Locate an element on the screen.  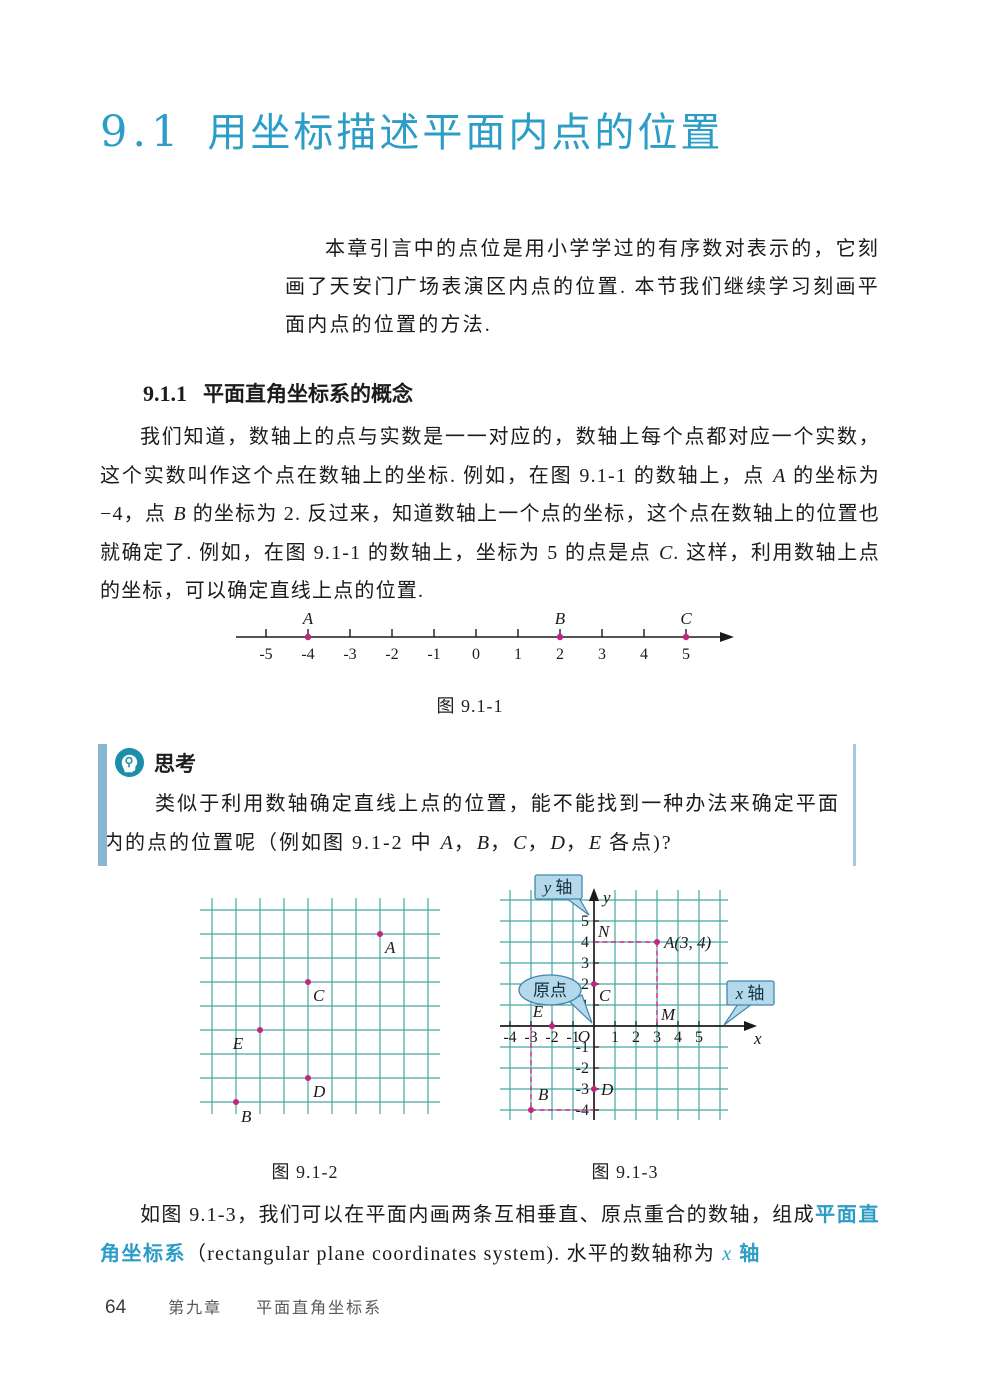
variable-B: B is located at coordinates (483, 843).